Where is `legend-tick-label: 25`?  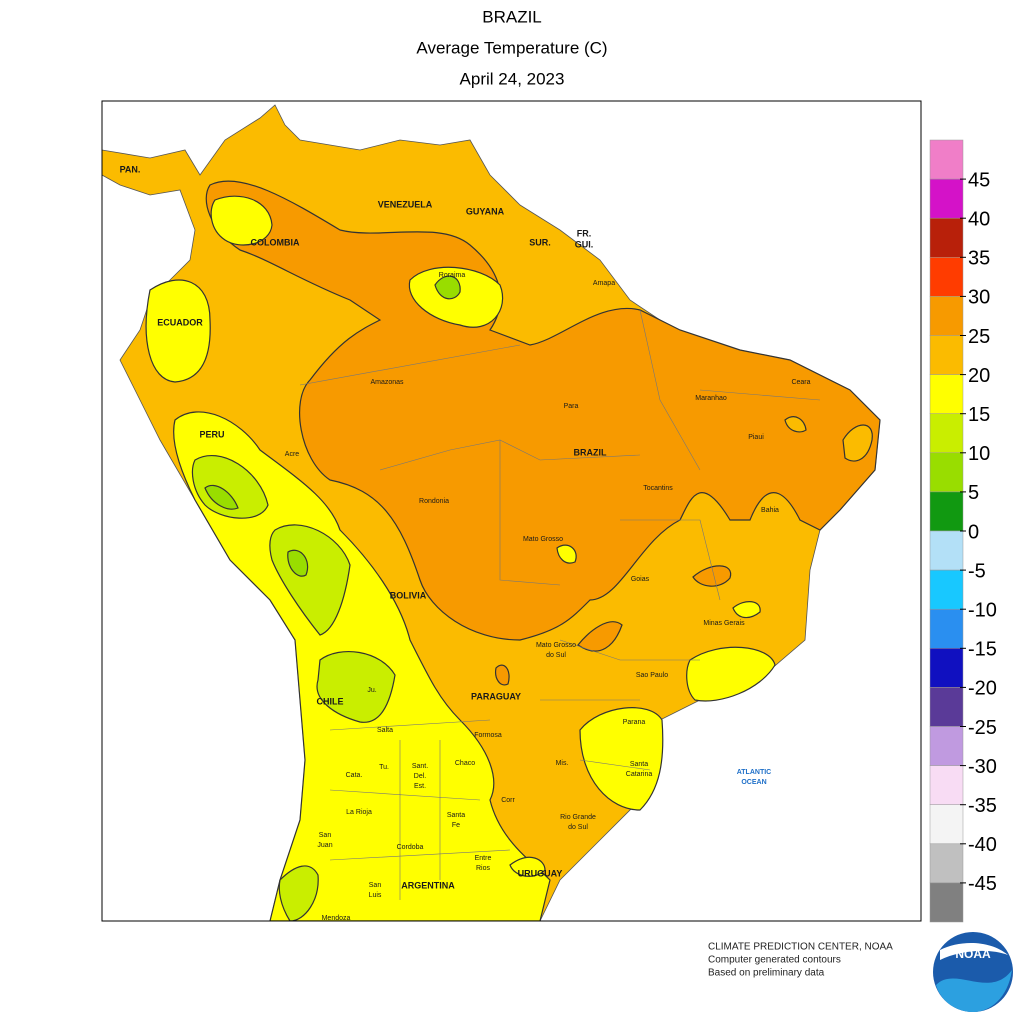
legend-tick-label: 25 is located at coordinates (979, 337).